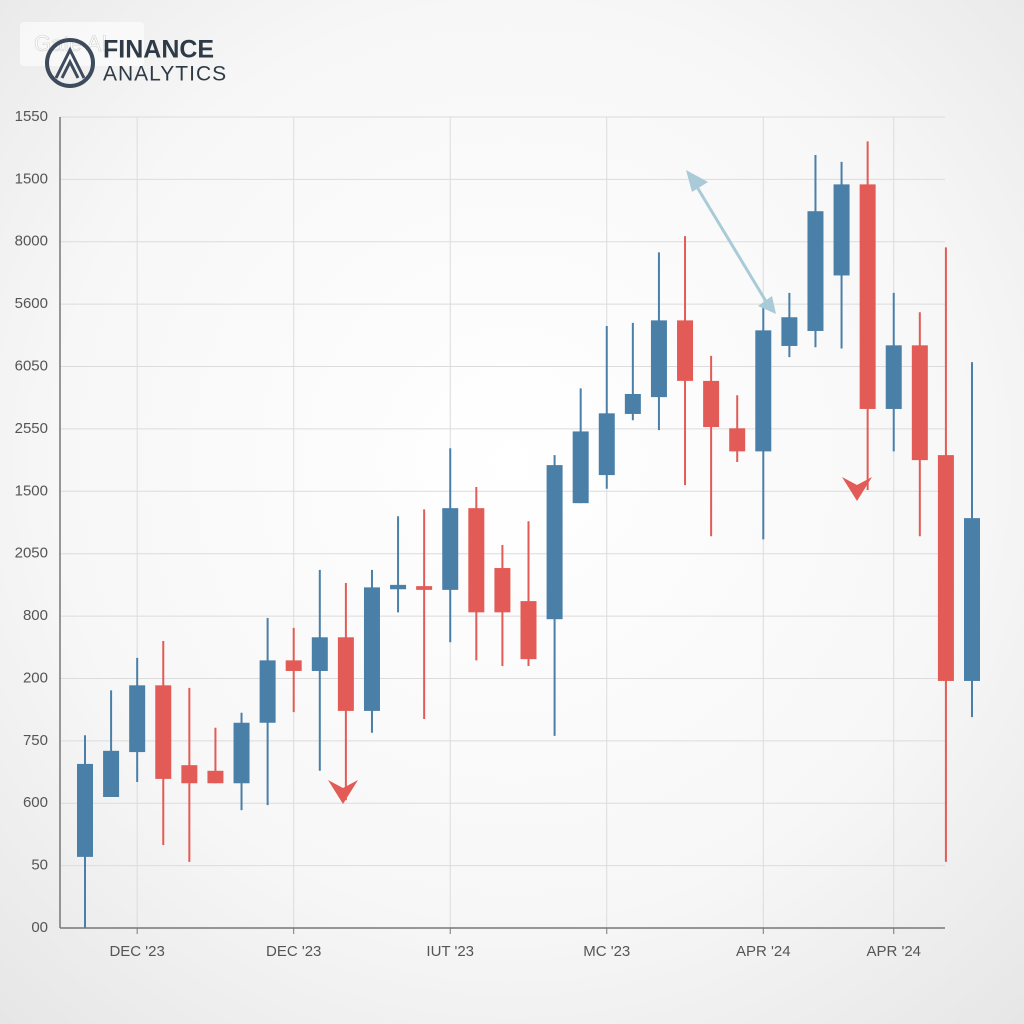 This screenshot has width=1024, height=1024. I want to click on logo-subtitle: ANALYTICS, so click(165, 74).